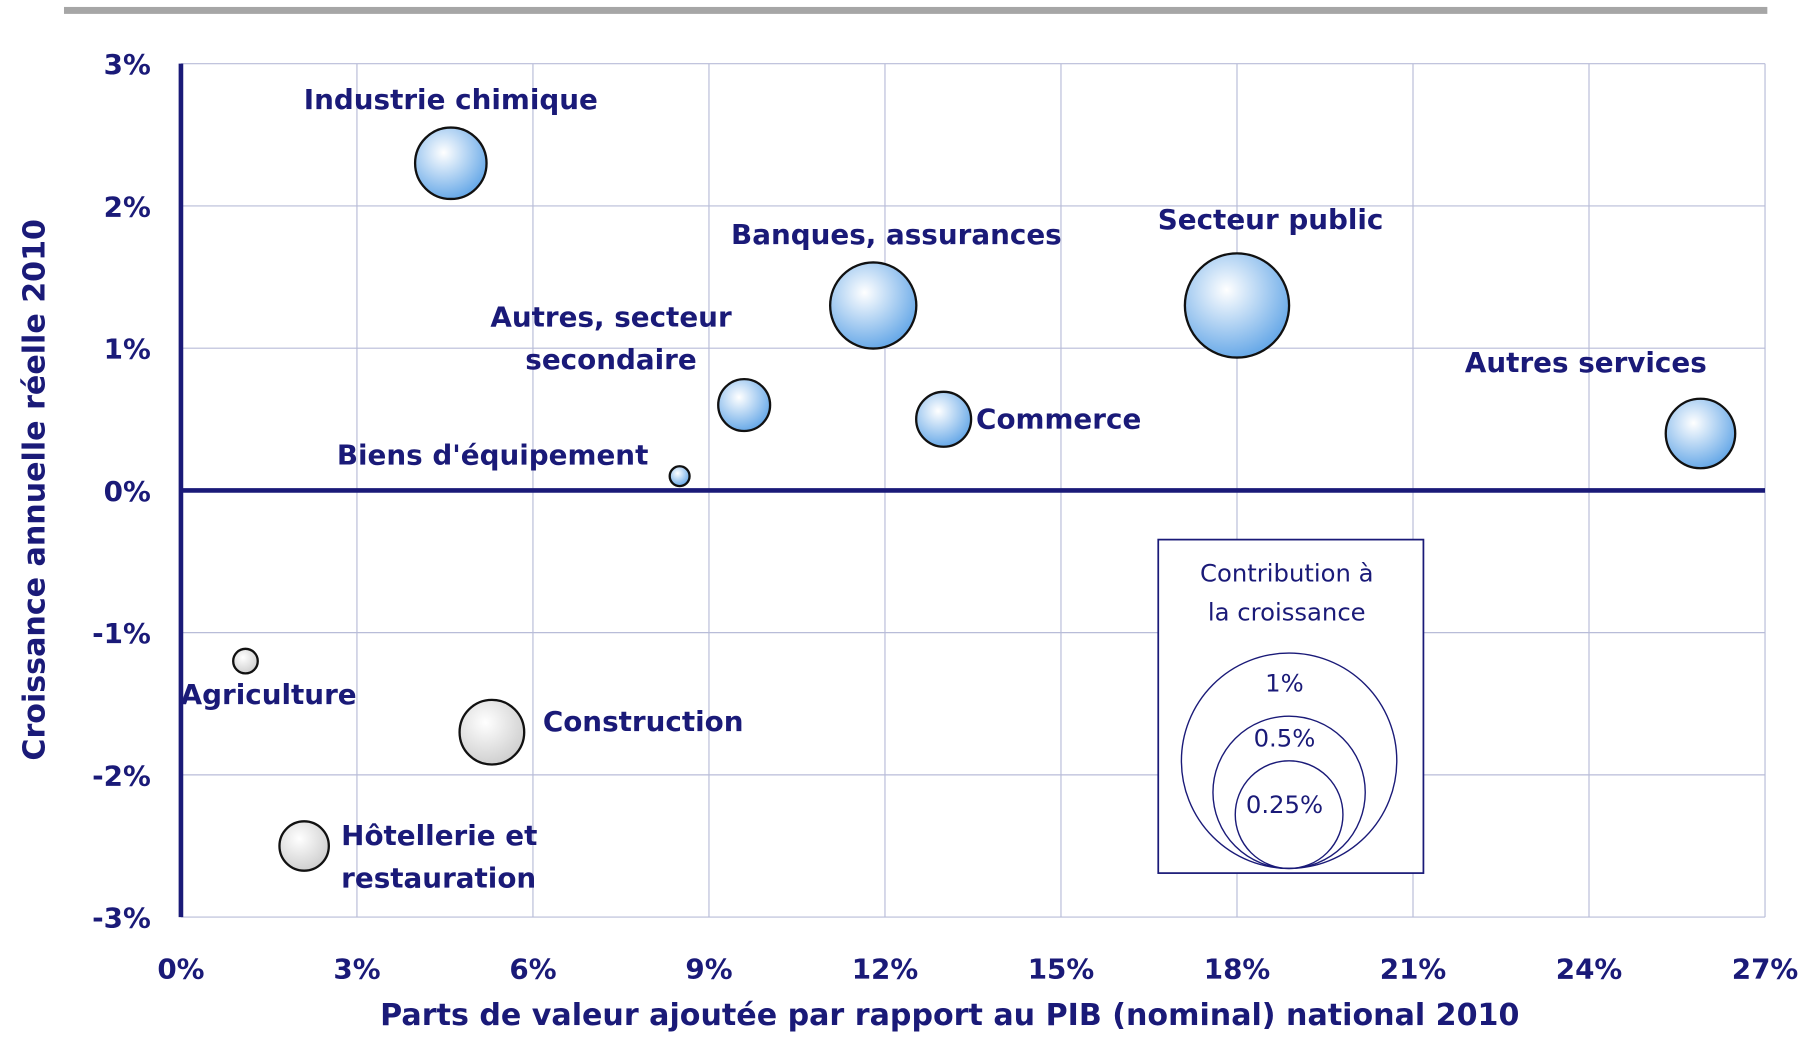 This screenshot has width=1807, height=1041. I want to click on y-tick-label: -1%, so click(121, 633).